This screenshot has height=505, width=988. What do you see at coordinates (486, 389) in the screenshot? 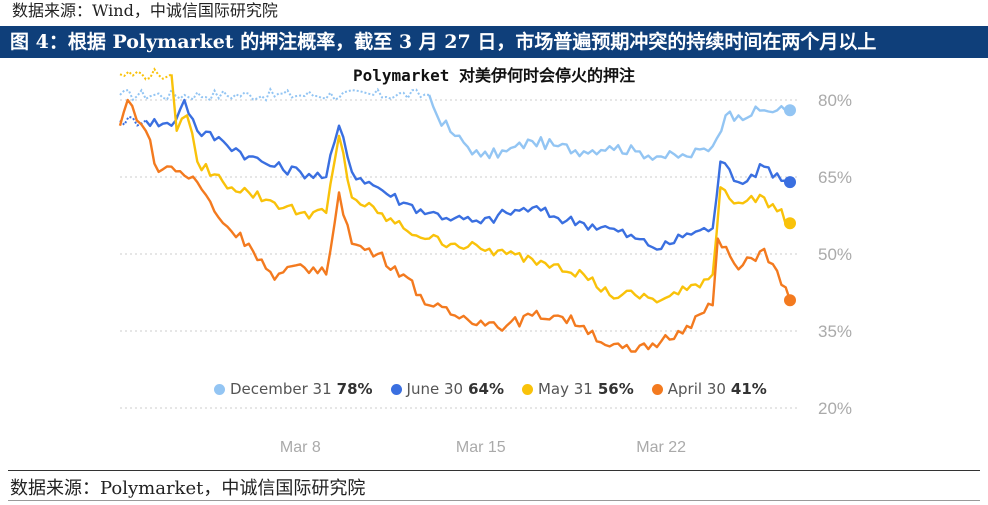
I see `legend-series-value: 64%` at bounding box center [486, 389].